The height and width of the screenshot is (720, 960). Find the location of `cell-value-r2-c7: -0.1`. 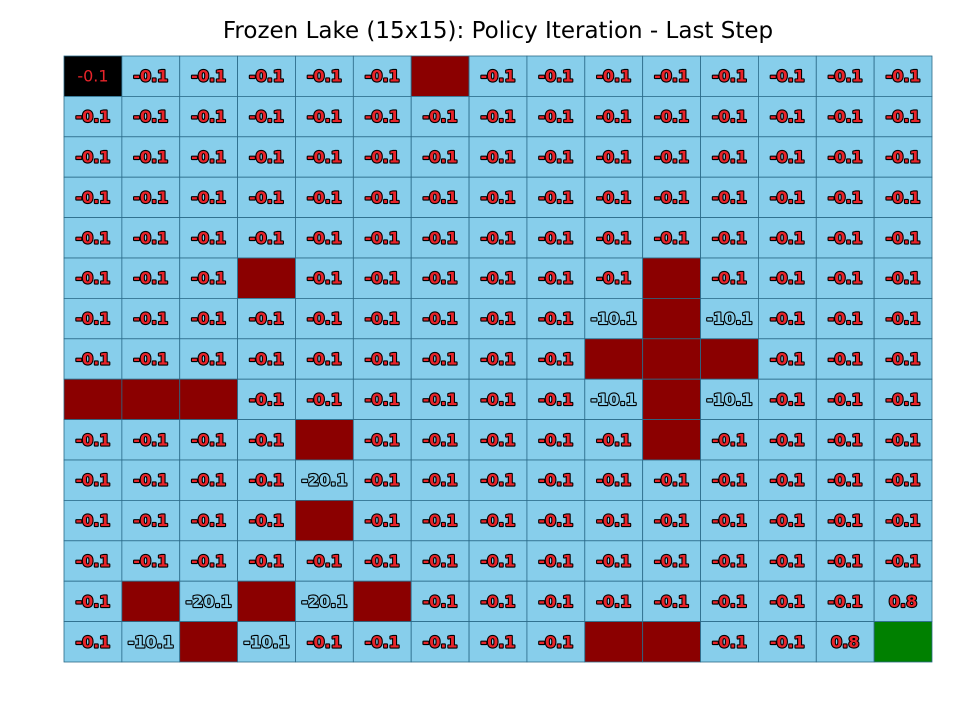

cell-value-r2-c7: -0.1 is located at coordinates (498, 157).